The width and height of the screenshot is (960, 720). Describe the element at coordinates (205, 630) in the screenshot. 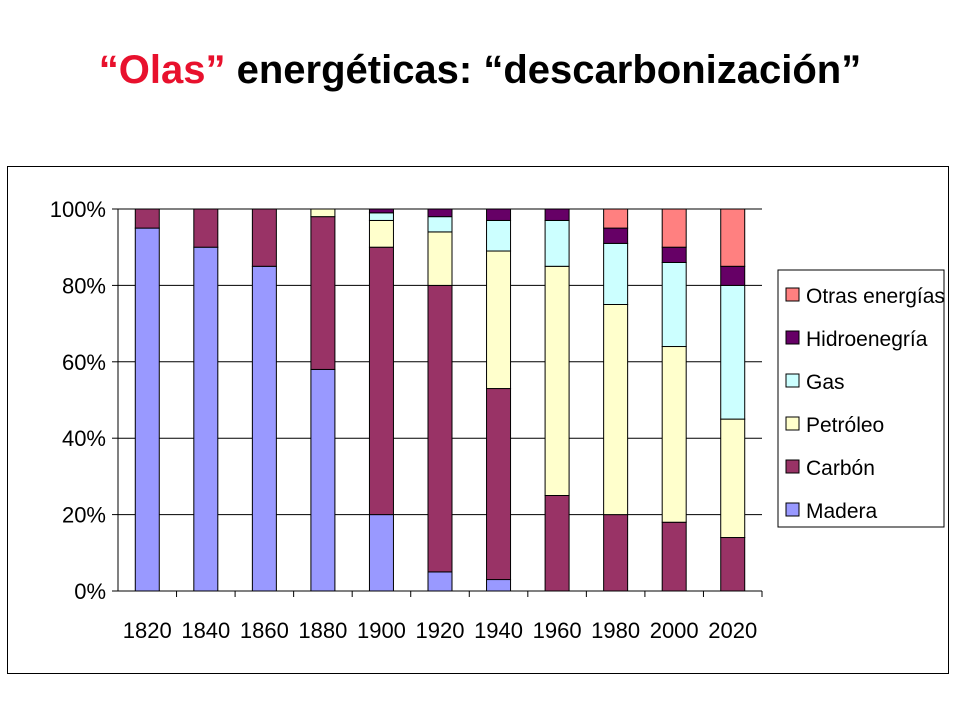

I see `x-tick-label: 1840` at that location.